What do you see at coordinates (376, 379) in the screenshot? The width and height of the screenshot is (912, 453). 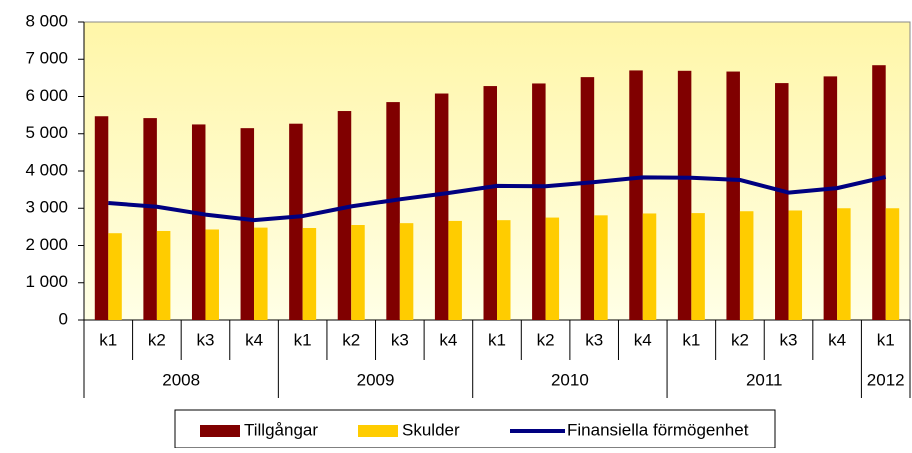 I see `group-label: 2009` at bounding box center [376, 379].